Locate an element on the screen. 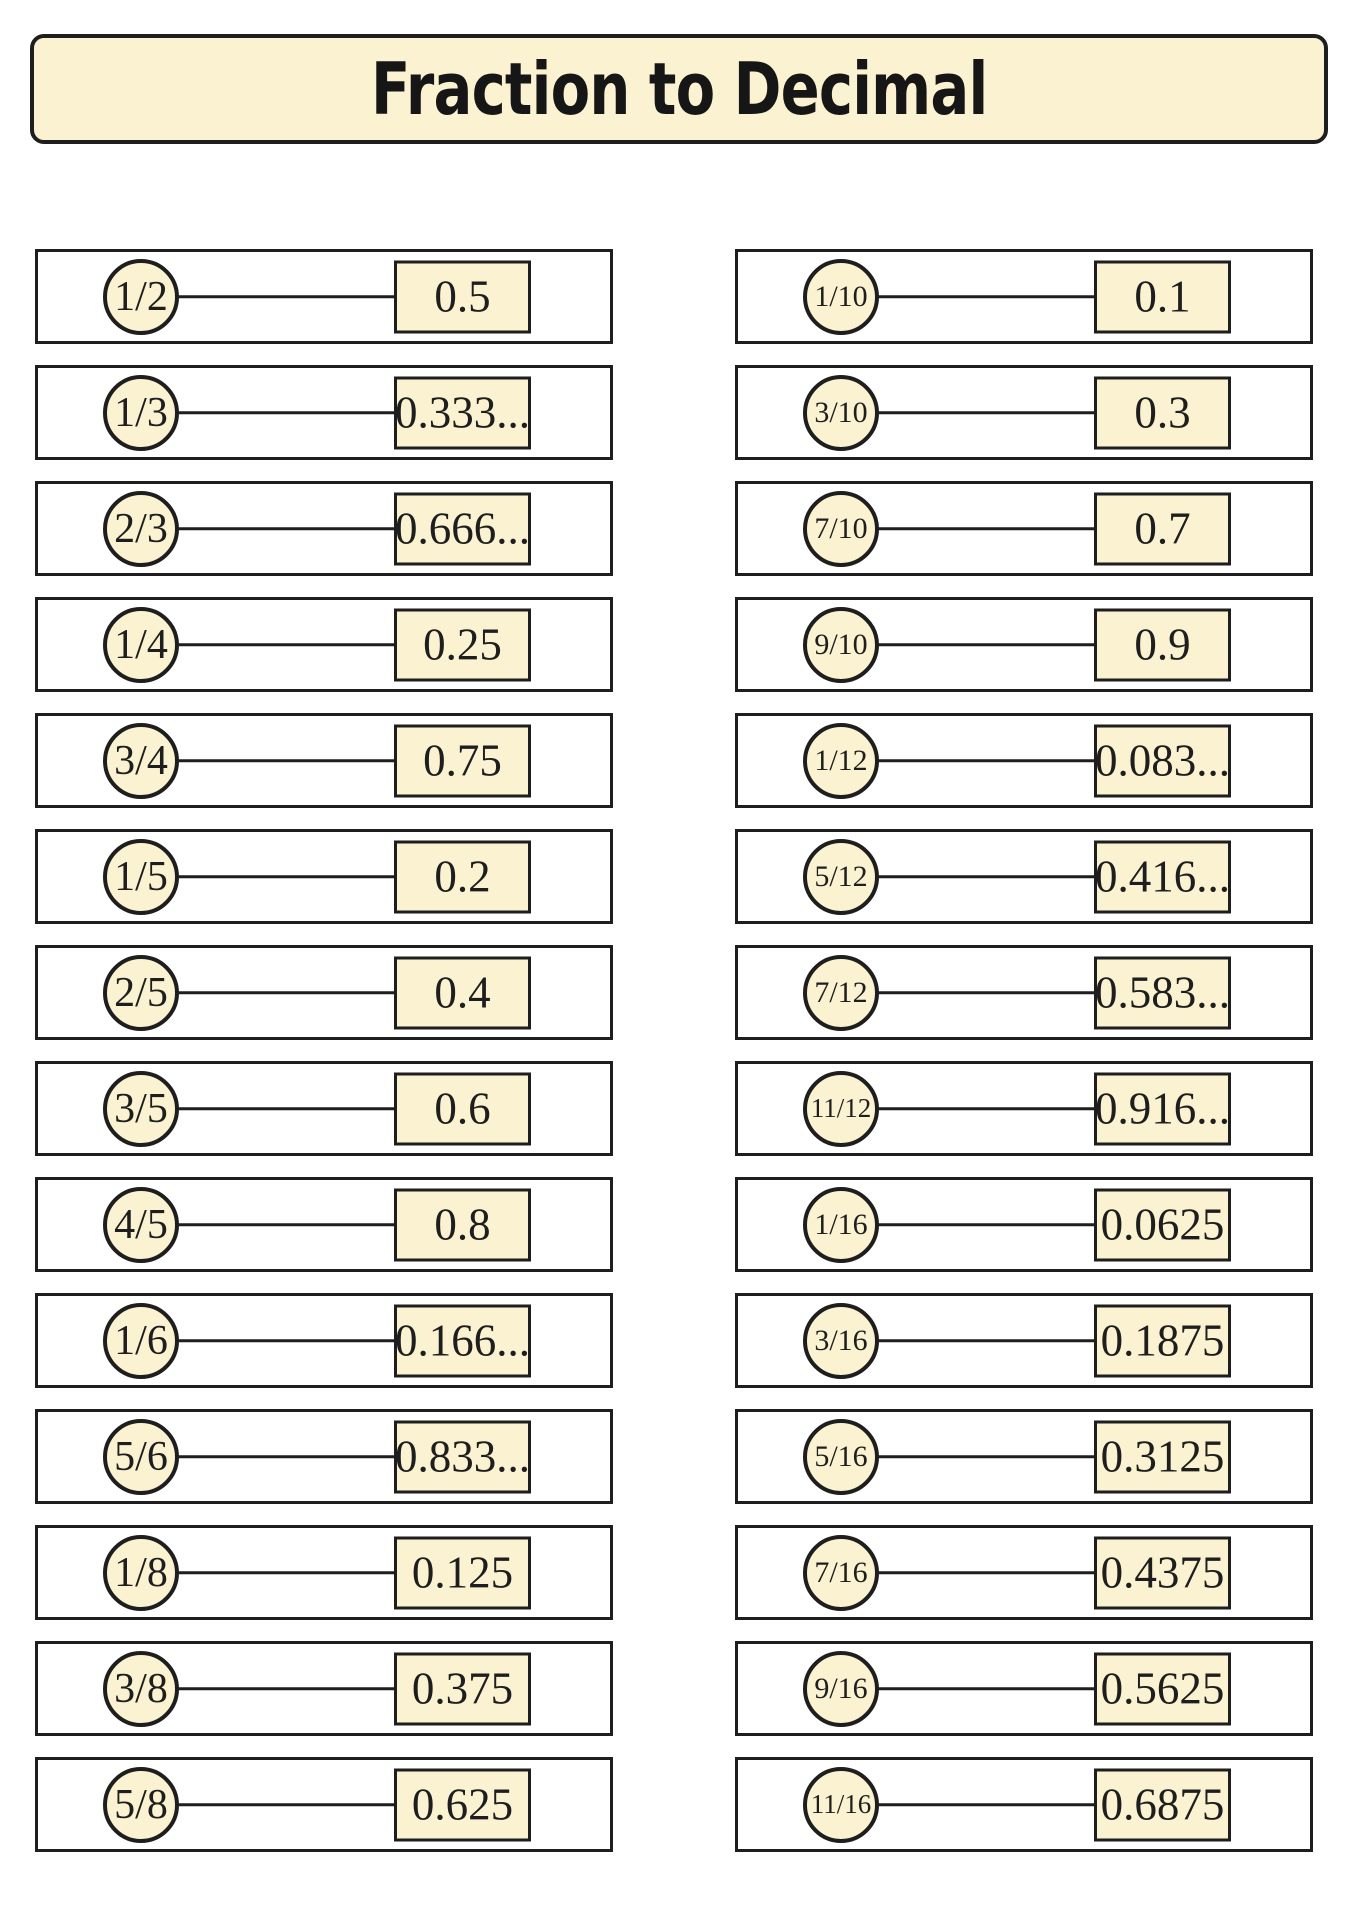  fraction-circle: 9/16 is located at coordinates (841, 1688).